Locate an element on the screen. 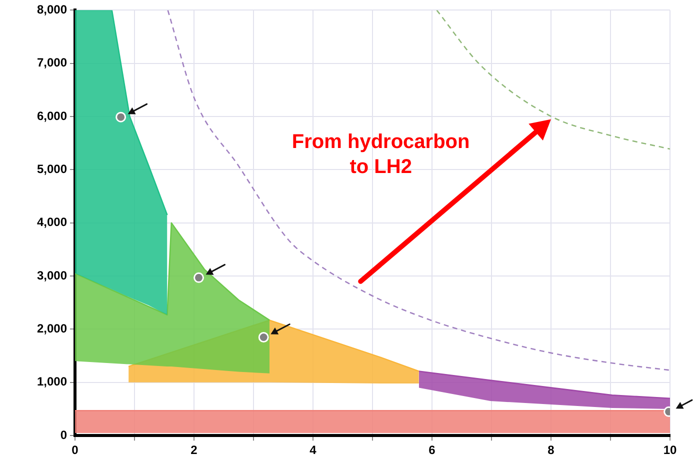 The height and width of the screenshot is (463, 695). x-tick-label: 2 is located at coordinates (194, 450).